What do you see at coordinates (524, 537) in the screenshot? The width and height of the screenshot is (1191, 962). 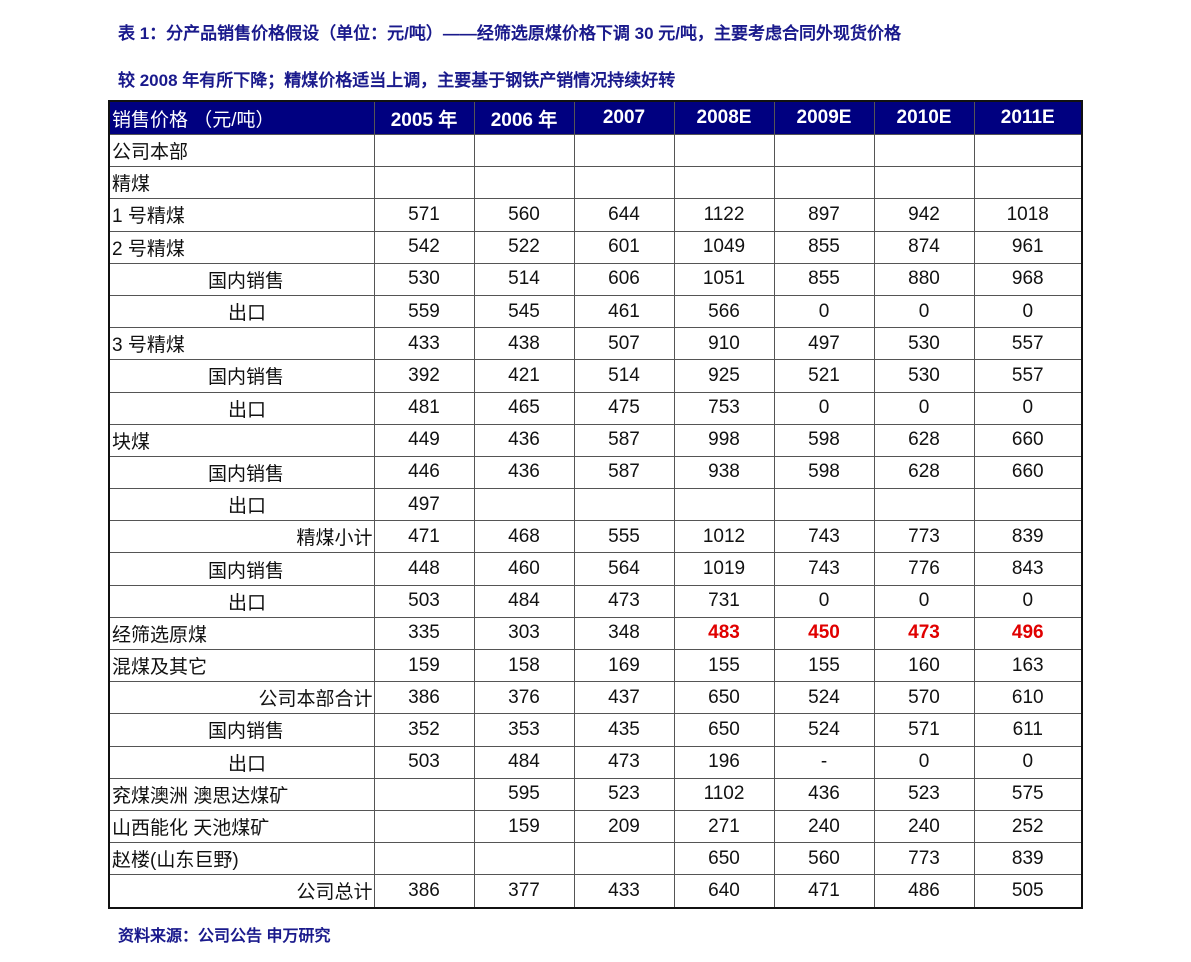 I see `table-cell: 468` at bounding box center [524, 537].